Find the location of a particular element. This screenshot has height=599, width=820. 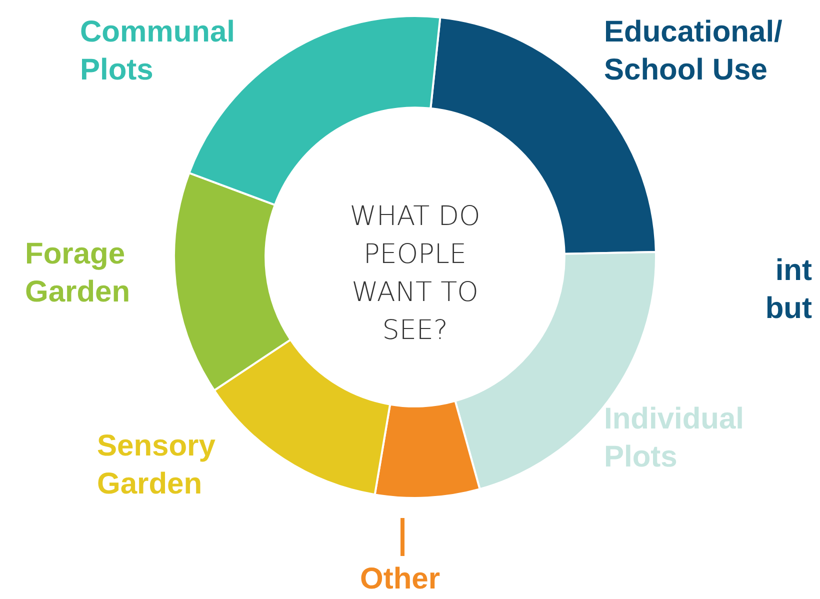

slice-label: Sensory Garden is located at coordinates (156, 464).